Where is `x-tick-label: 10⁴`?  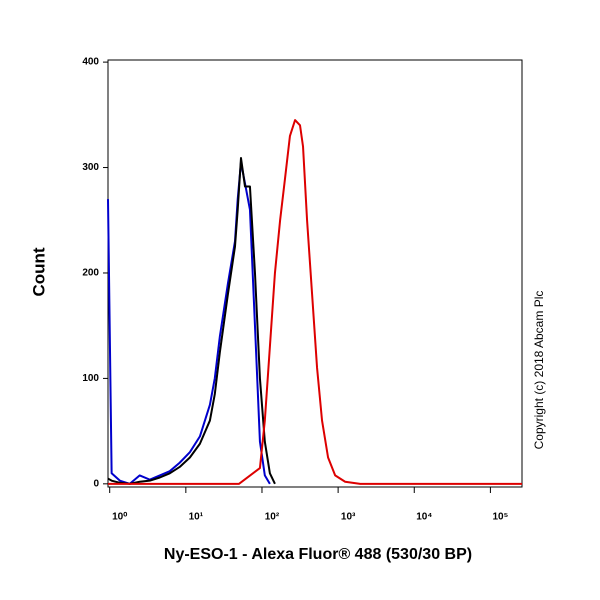 x-tick-label: 10⁴ is located at coordinates (424, 517).